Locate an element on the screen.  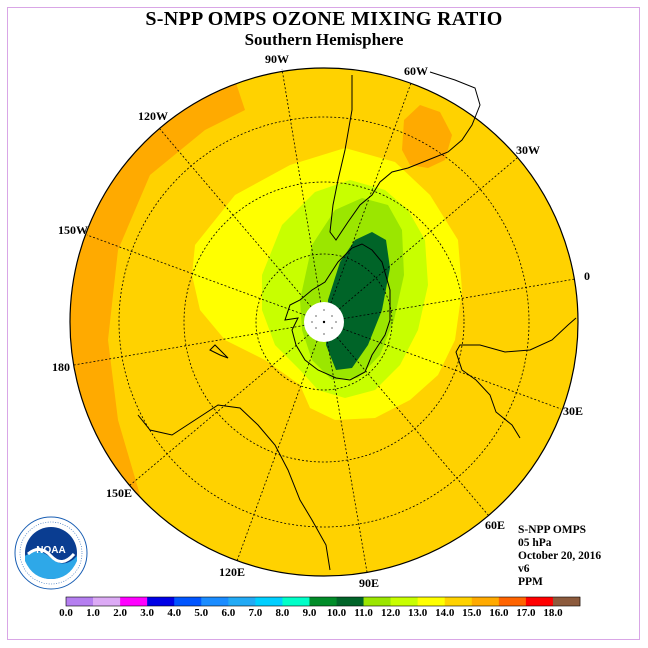
map-subtitle: Southern Hemisphere is located at coordinates (324, 39).